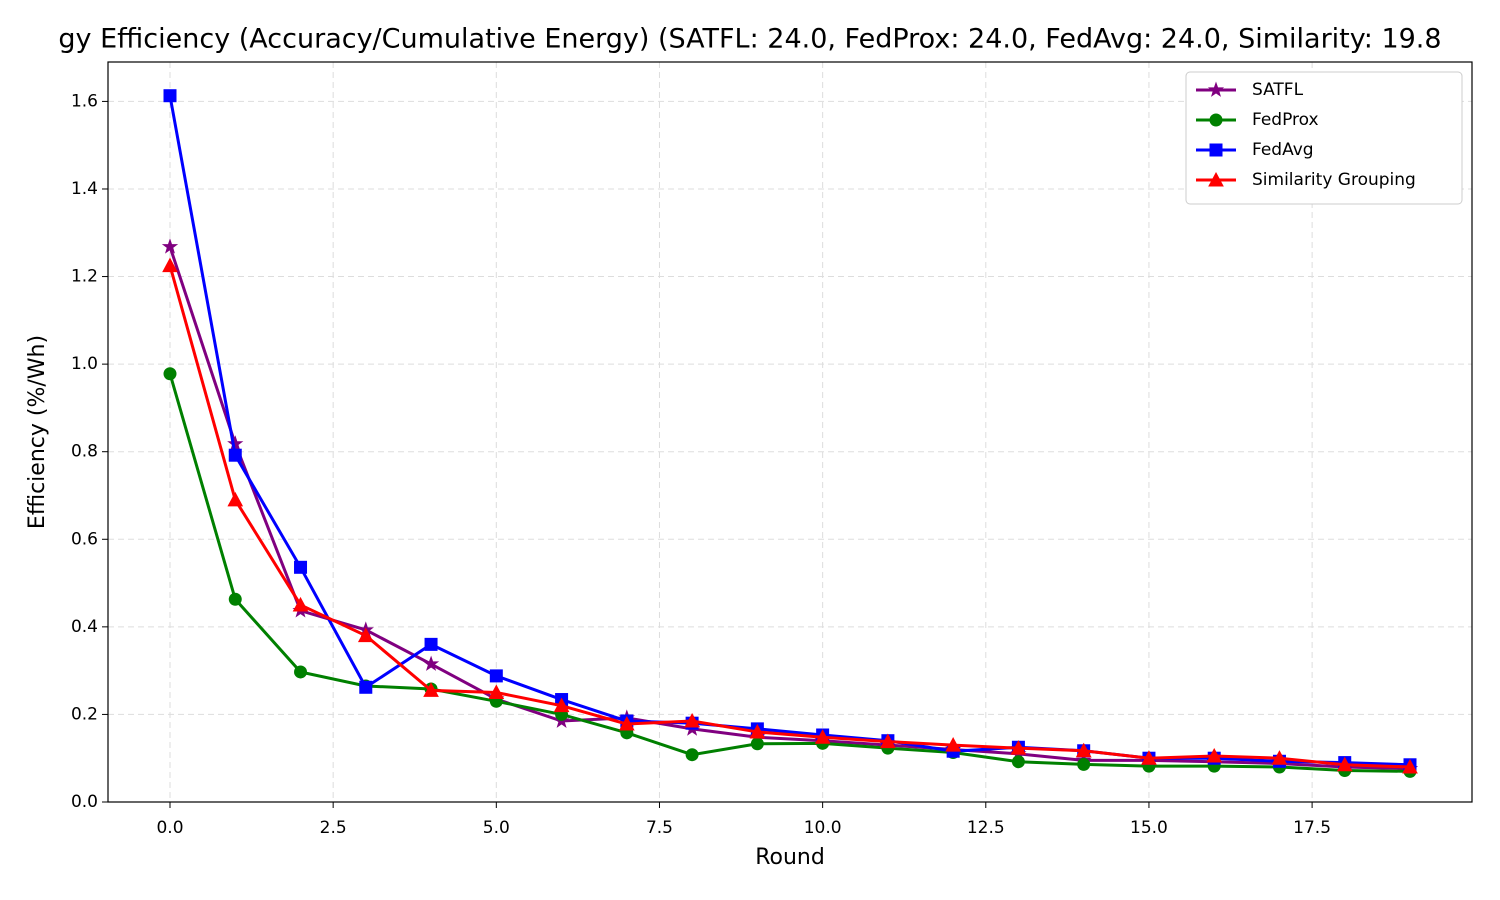 The width and height of the screenshot is (1500, 900). I want to click on legend-box, so click(1324, 138).